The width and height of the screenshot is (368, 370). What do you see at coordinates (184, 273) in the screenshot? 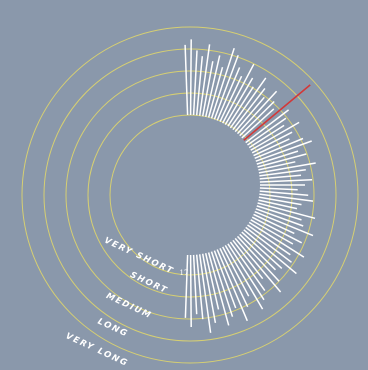
I see `count-label: 17` at bounding box center [184, 273].